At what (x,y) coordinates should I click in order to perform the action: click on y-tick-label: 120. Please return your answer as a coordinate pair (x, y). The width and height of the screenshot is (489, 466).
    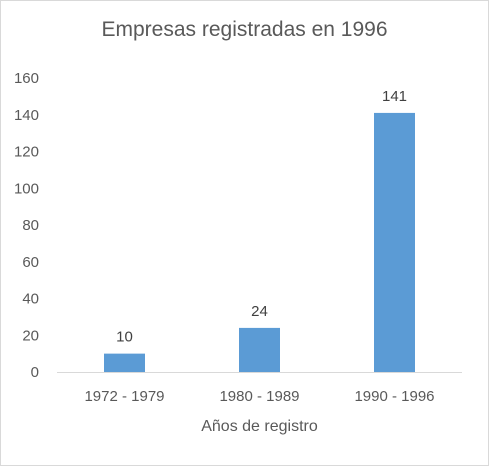
    Looking at the image, I should click on (26, 152).